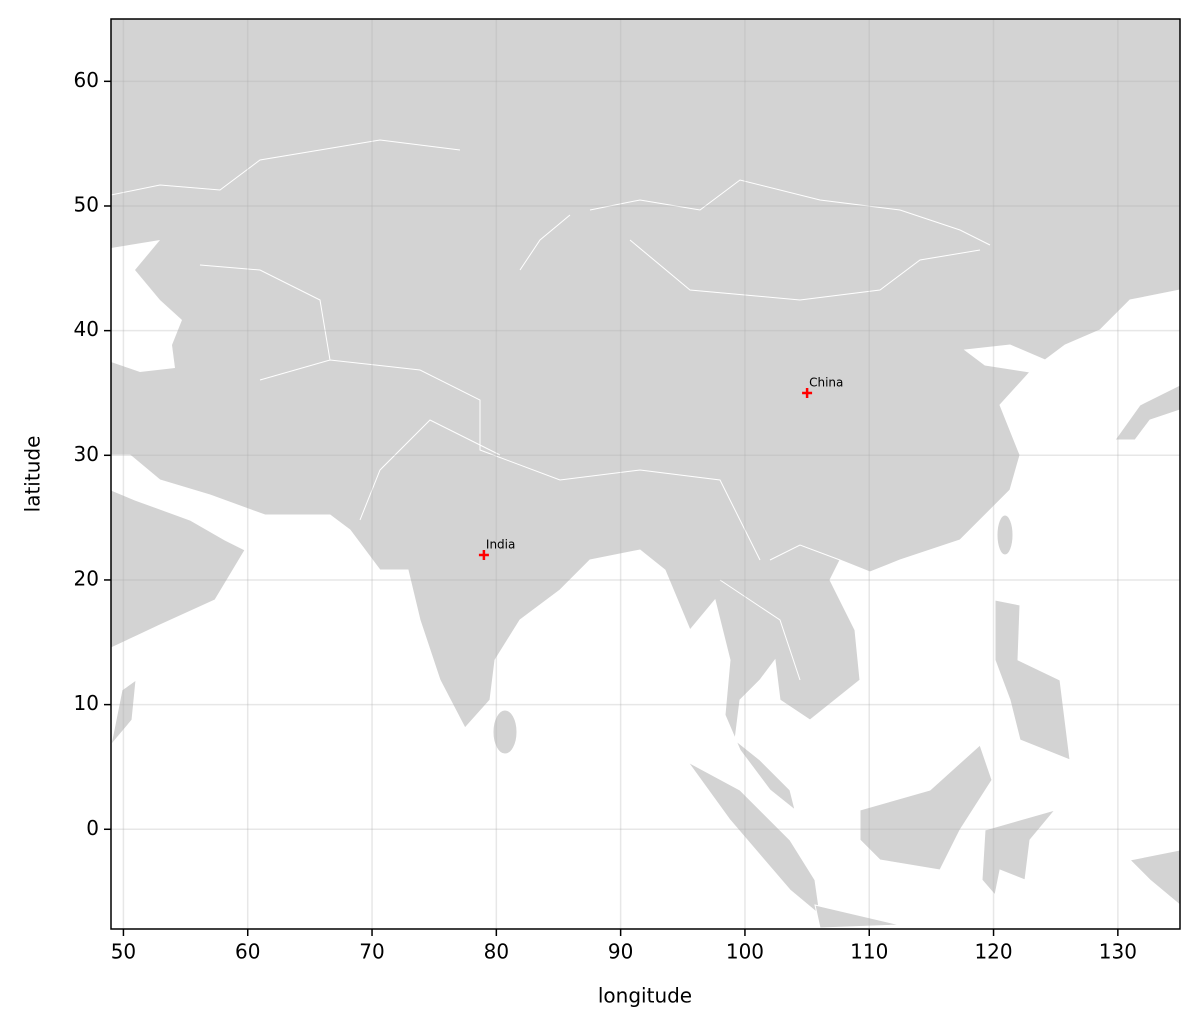  Describe the element at coordinates (146, 306) in the screenshot. I see `caspian-sea` at that location.